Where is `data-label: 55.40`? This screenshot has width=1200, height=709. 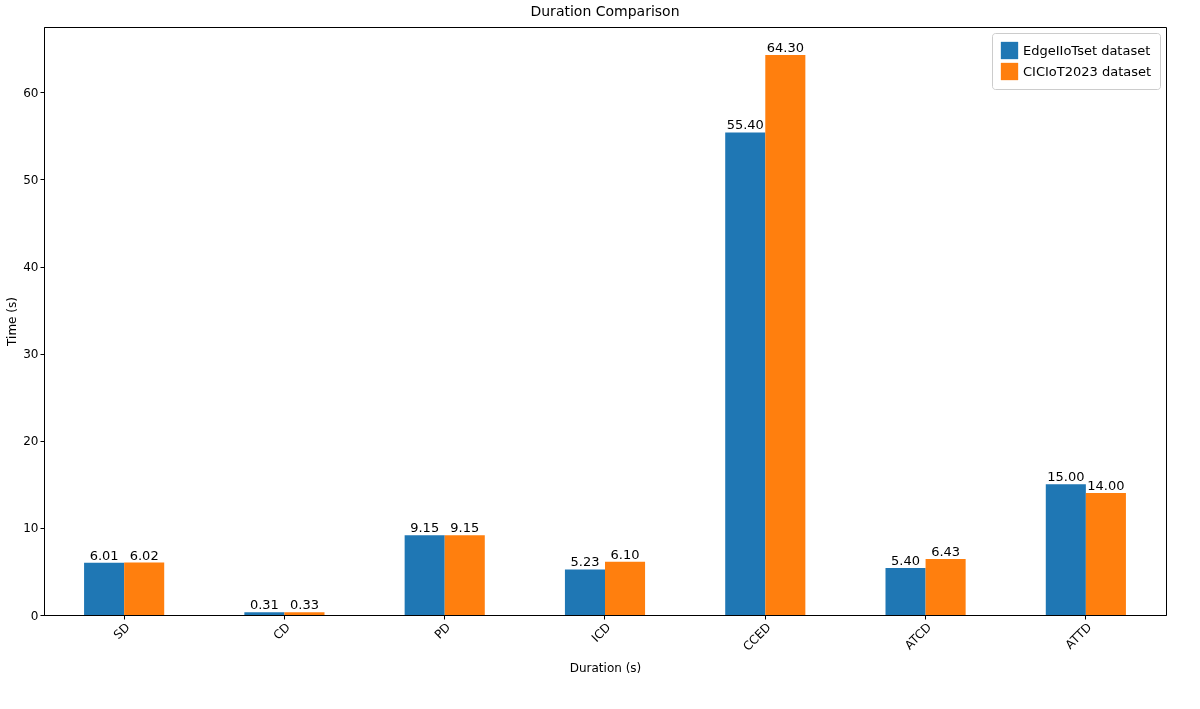 data-label: 55.40 is located at coordinates (745, 125).